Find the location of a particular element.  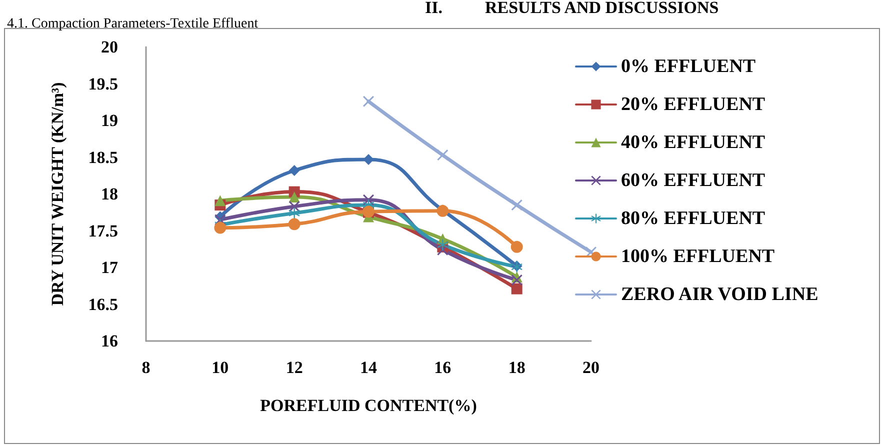

y-tick-label: 19 is located at coordinates (109, 120).